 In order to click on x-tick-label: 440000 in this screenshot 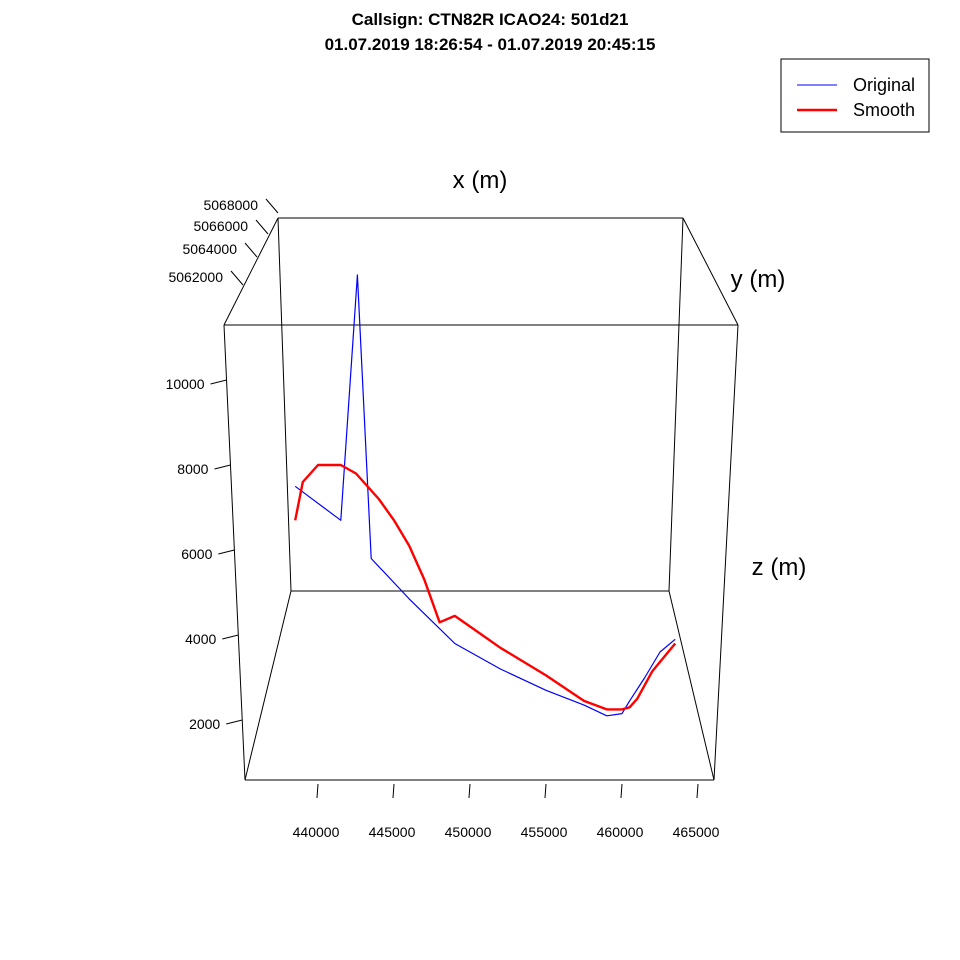, I will do `click(316, 832)`.